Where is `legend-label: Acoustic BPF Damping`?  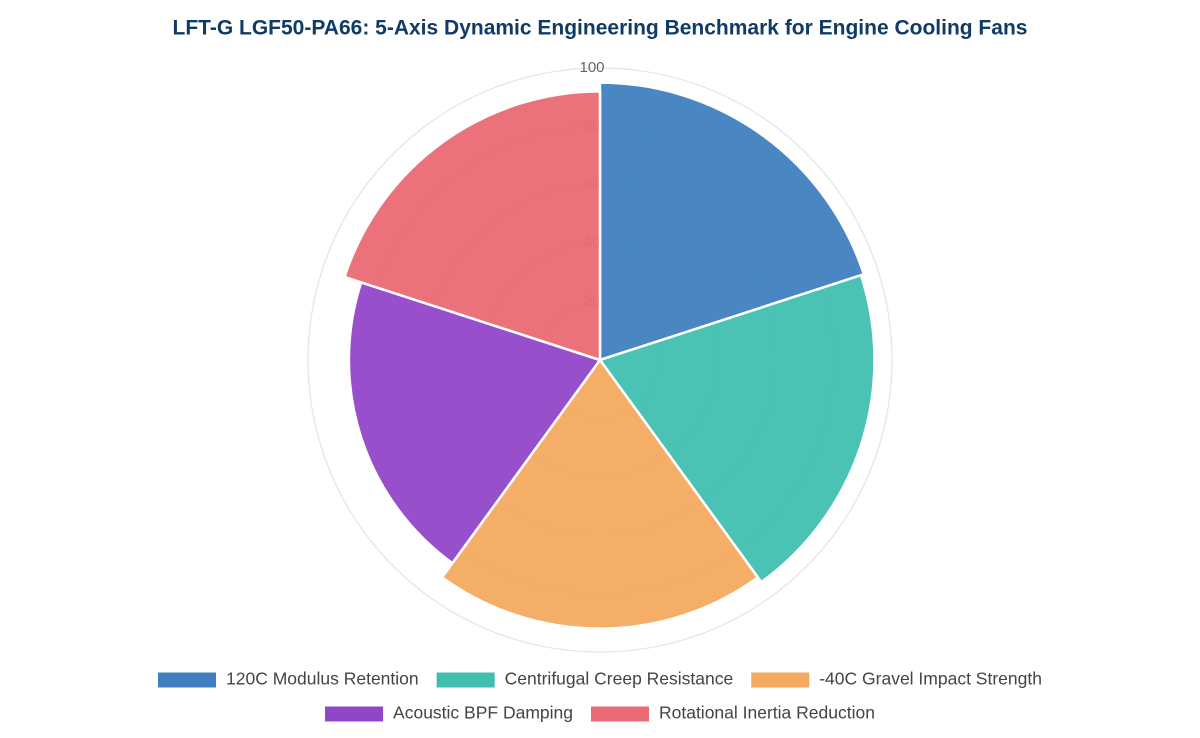 legend-label: Acoustic BPF Damping is located at coordinates (483, 713).